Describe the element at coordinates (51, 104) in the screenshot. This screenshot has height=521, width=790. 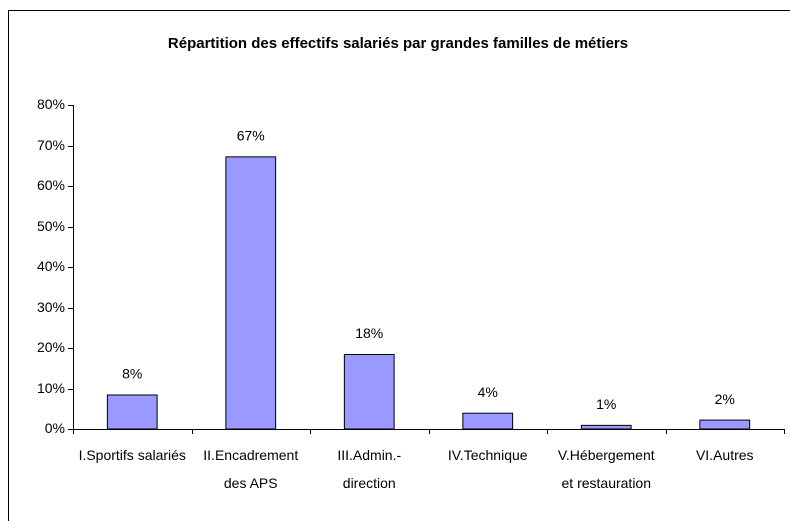
I see `y-tick-label: 80%` at that location.